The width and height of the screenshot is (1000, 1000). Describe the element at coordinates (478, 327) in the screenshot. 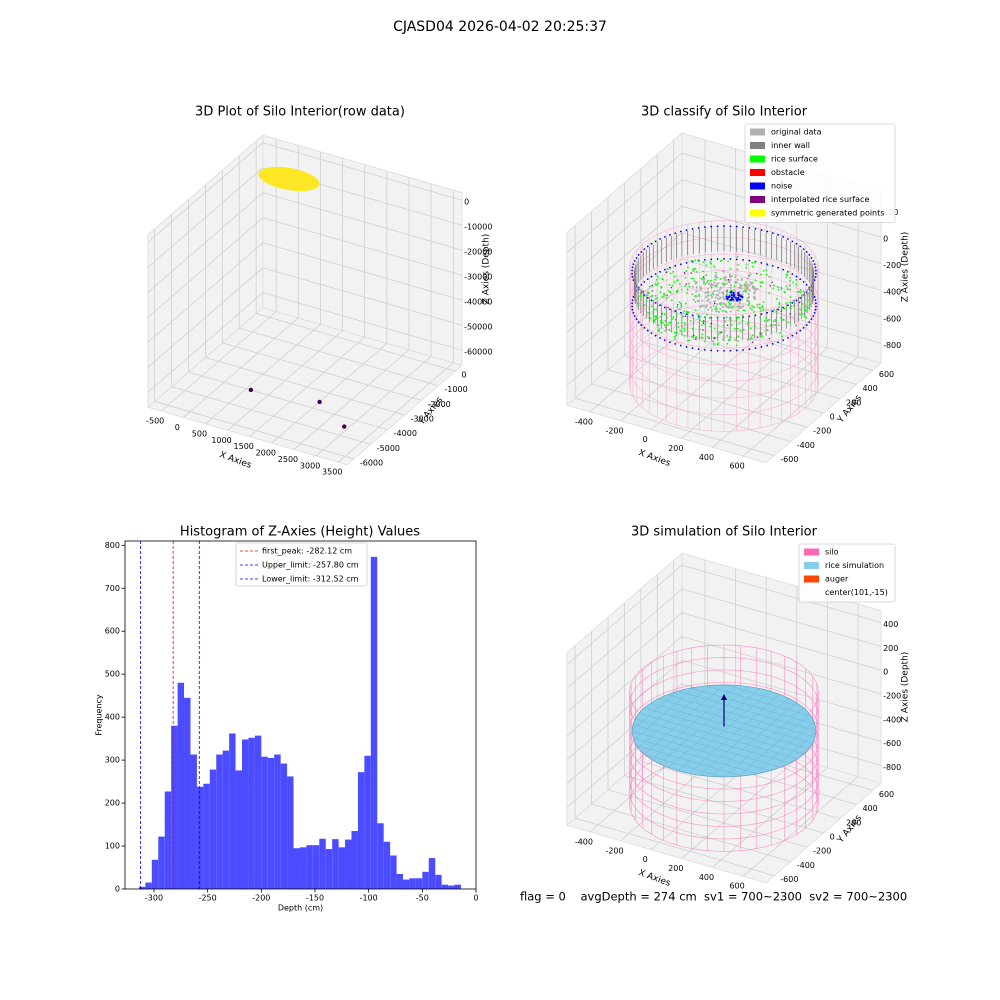

I see `z-tick-label: -50000` at that location.